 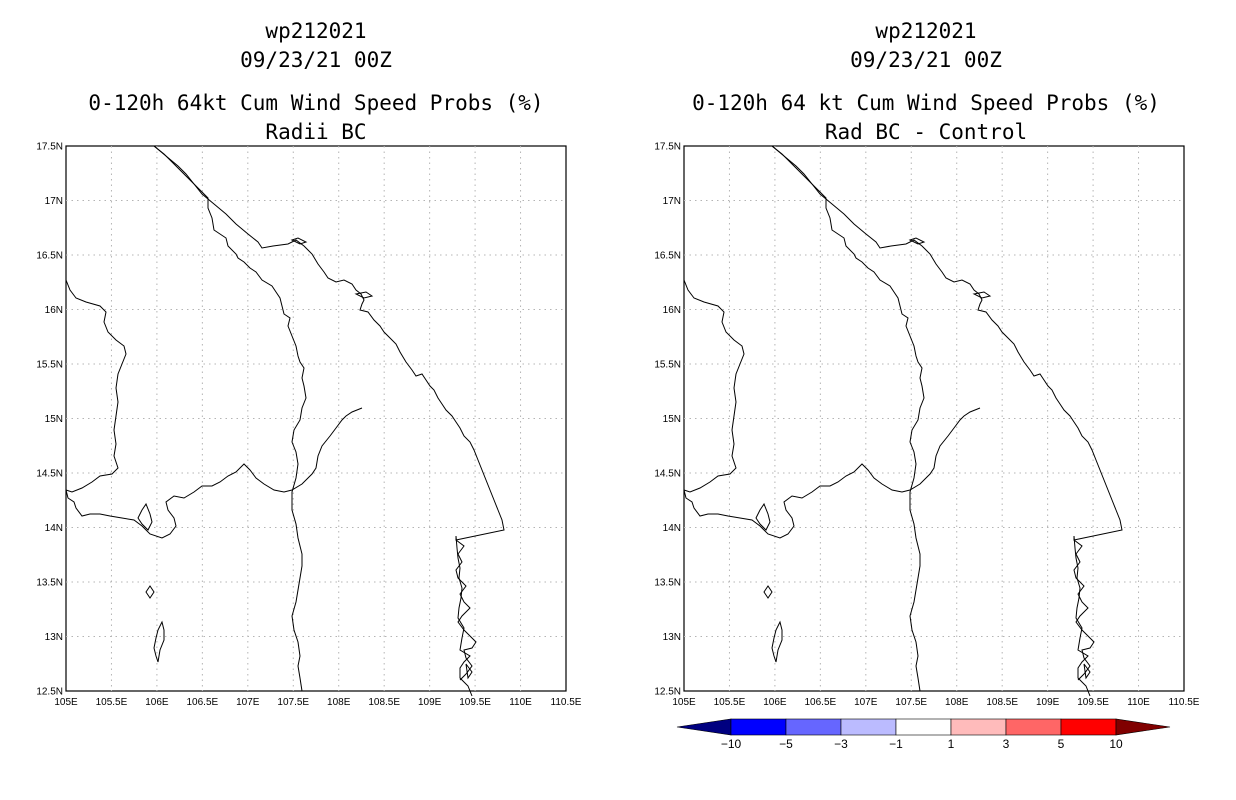 What do you see at coordinates (316, 132) in the screenshot?
I see `left-title-subtitle: Radii BC` at bounding box center [316, 132].